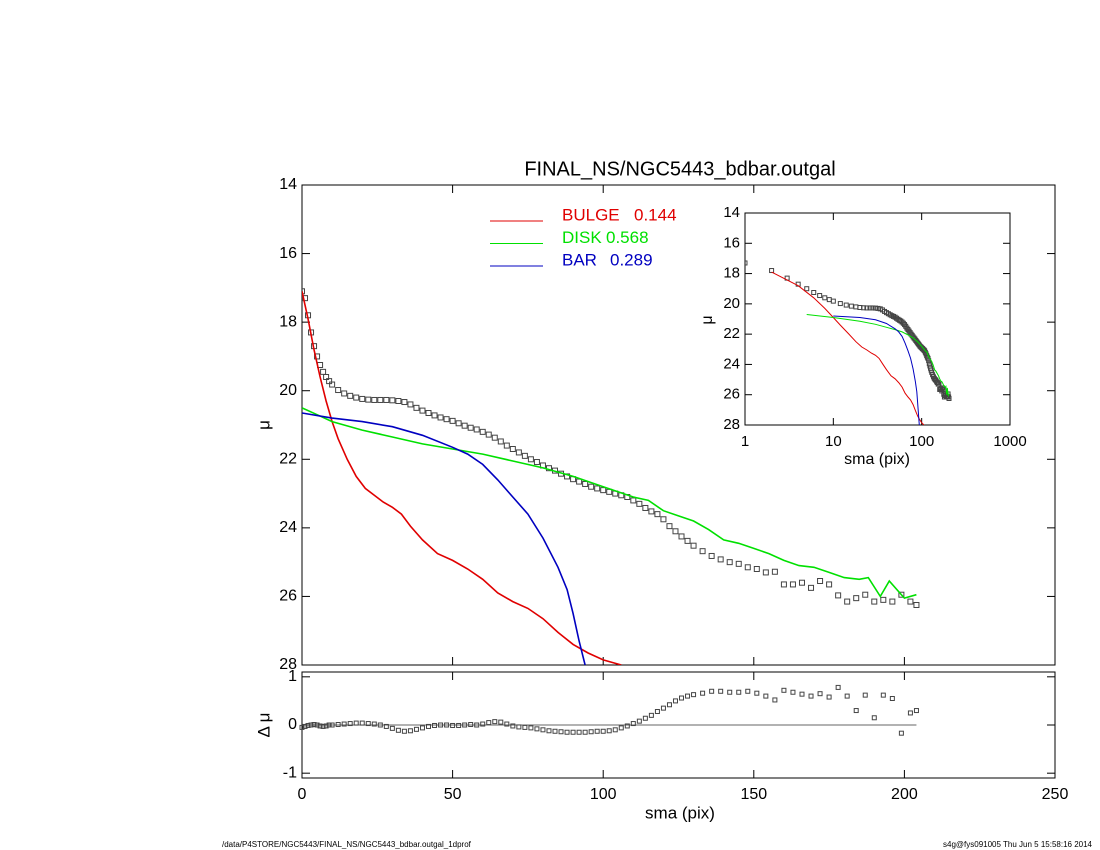 This screenshot has height=850, width=1100. Describe the element at coordinates (833, 441) in the screenshot. I see `x-tick-label: 10` at that location.